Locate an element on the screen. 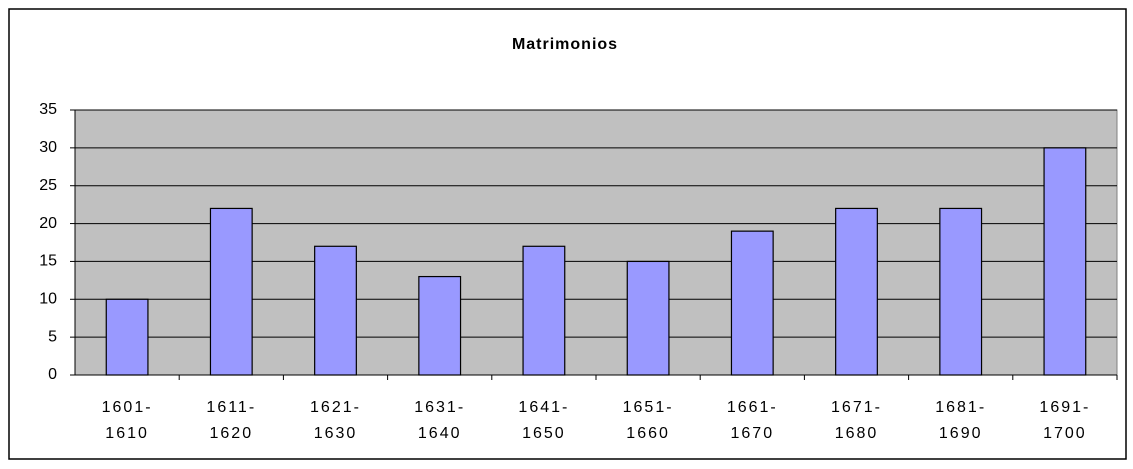 The width and height of the screenshot is (1133, 469). y-tick-label: 10 is located at coordinates (48, 299).